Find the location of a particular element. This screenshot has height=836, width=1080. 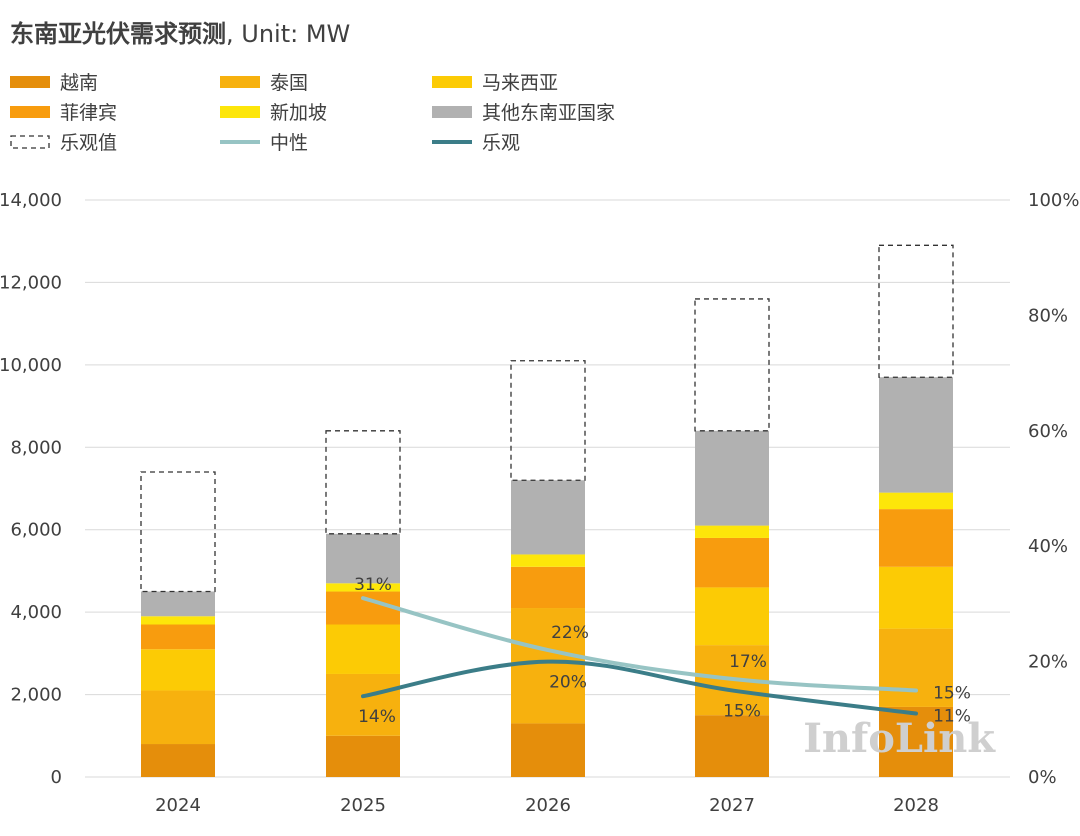

line-data-label: 17% is located at coordinates (748, 662).